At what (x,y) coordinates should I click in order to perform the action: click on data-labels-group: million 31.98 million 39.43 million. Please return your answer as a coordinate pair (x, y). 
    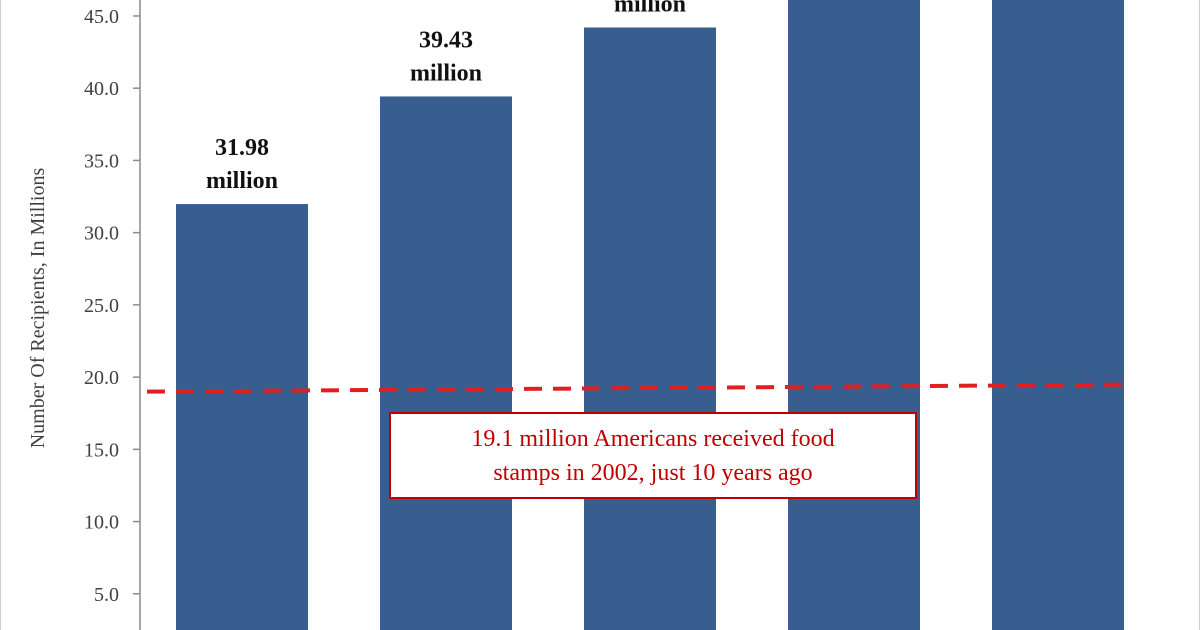
    Looking at the image, I should click on (446, 97).